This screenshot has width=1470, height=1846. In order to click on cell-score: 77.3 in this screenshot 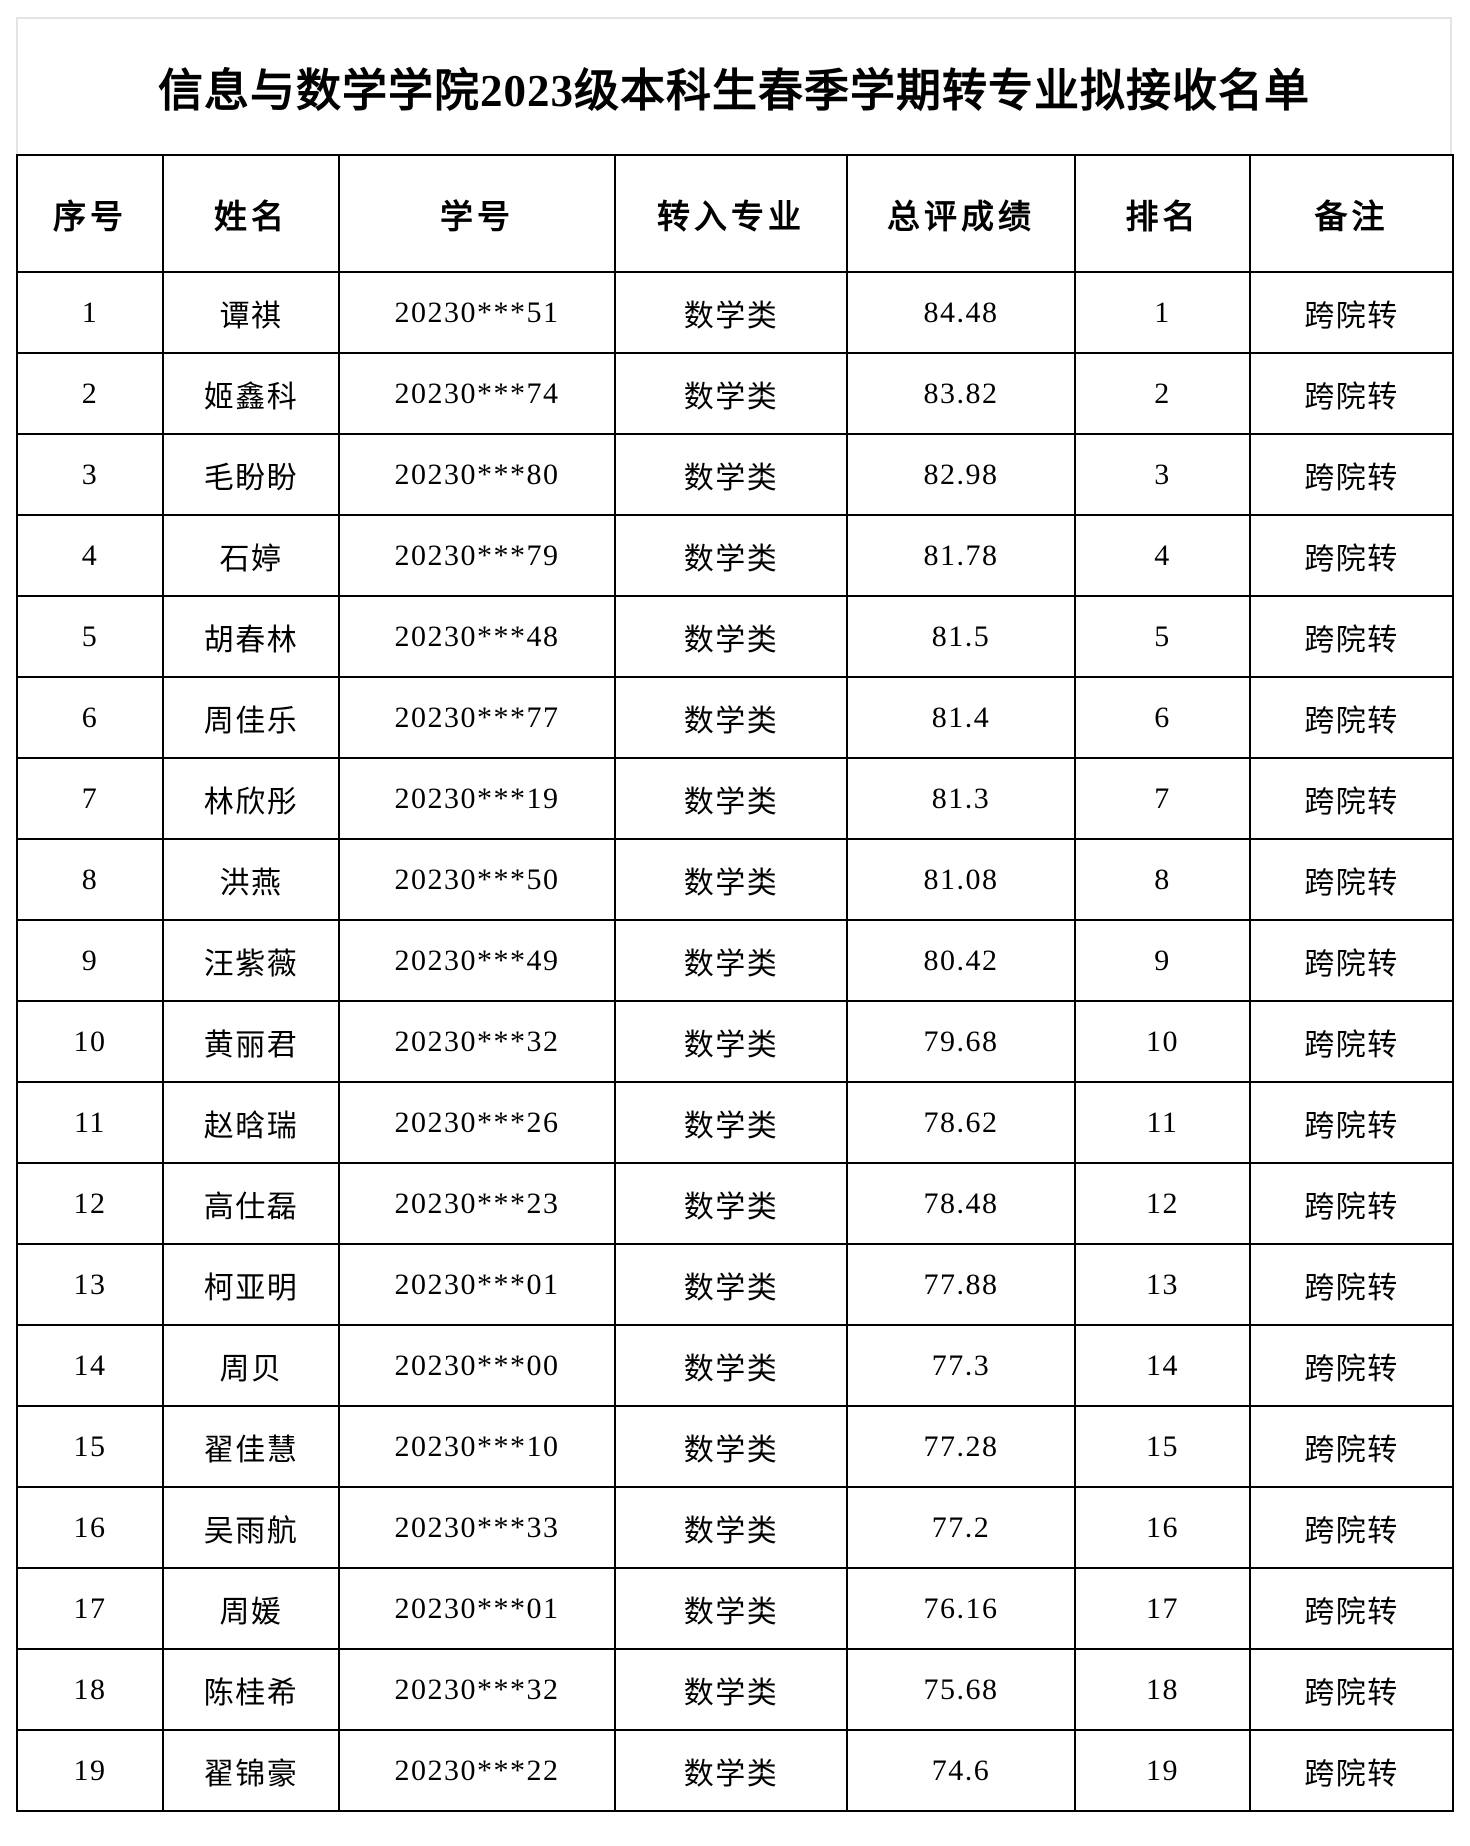, I will do `click(961, 1365)`.